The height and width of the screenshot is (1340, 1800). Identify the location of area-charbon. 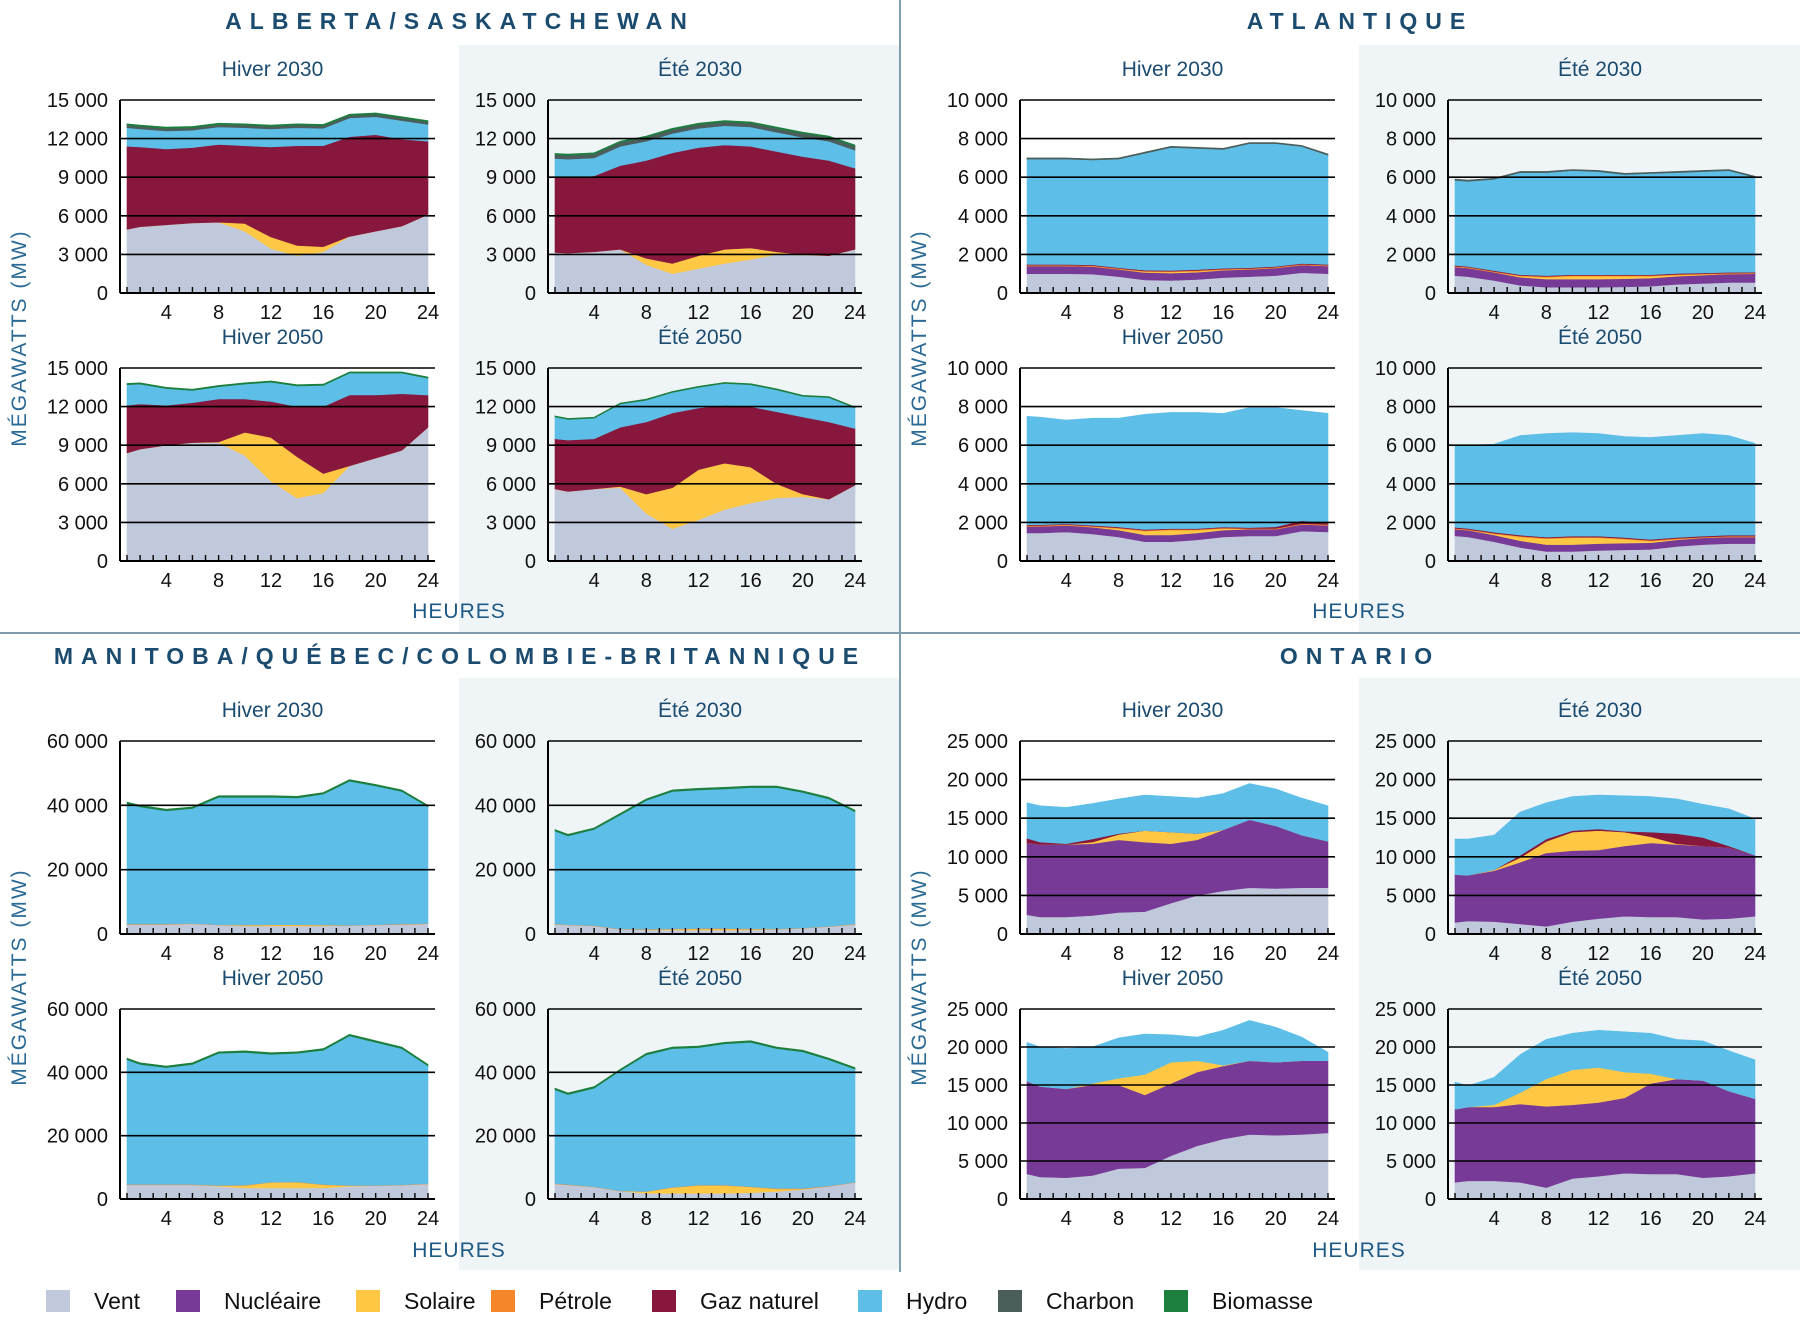
(1177, 151).